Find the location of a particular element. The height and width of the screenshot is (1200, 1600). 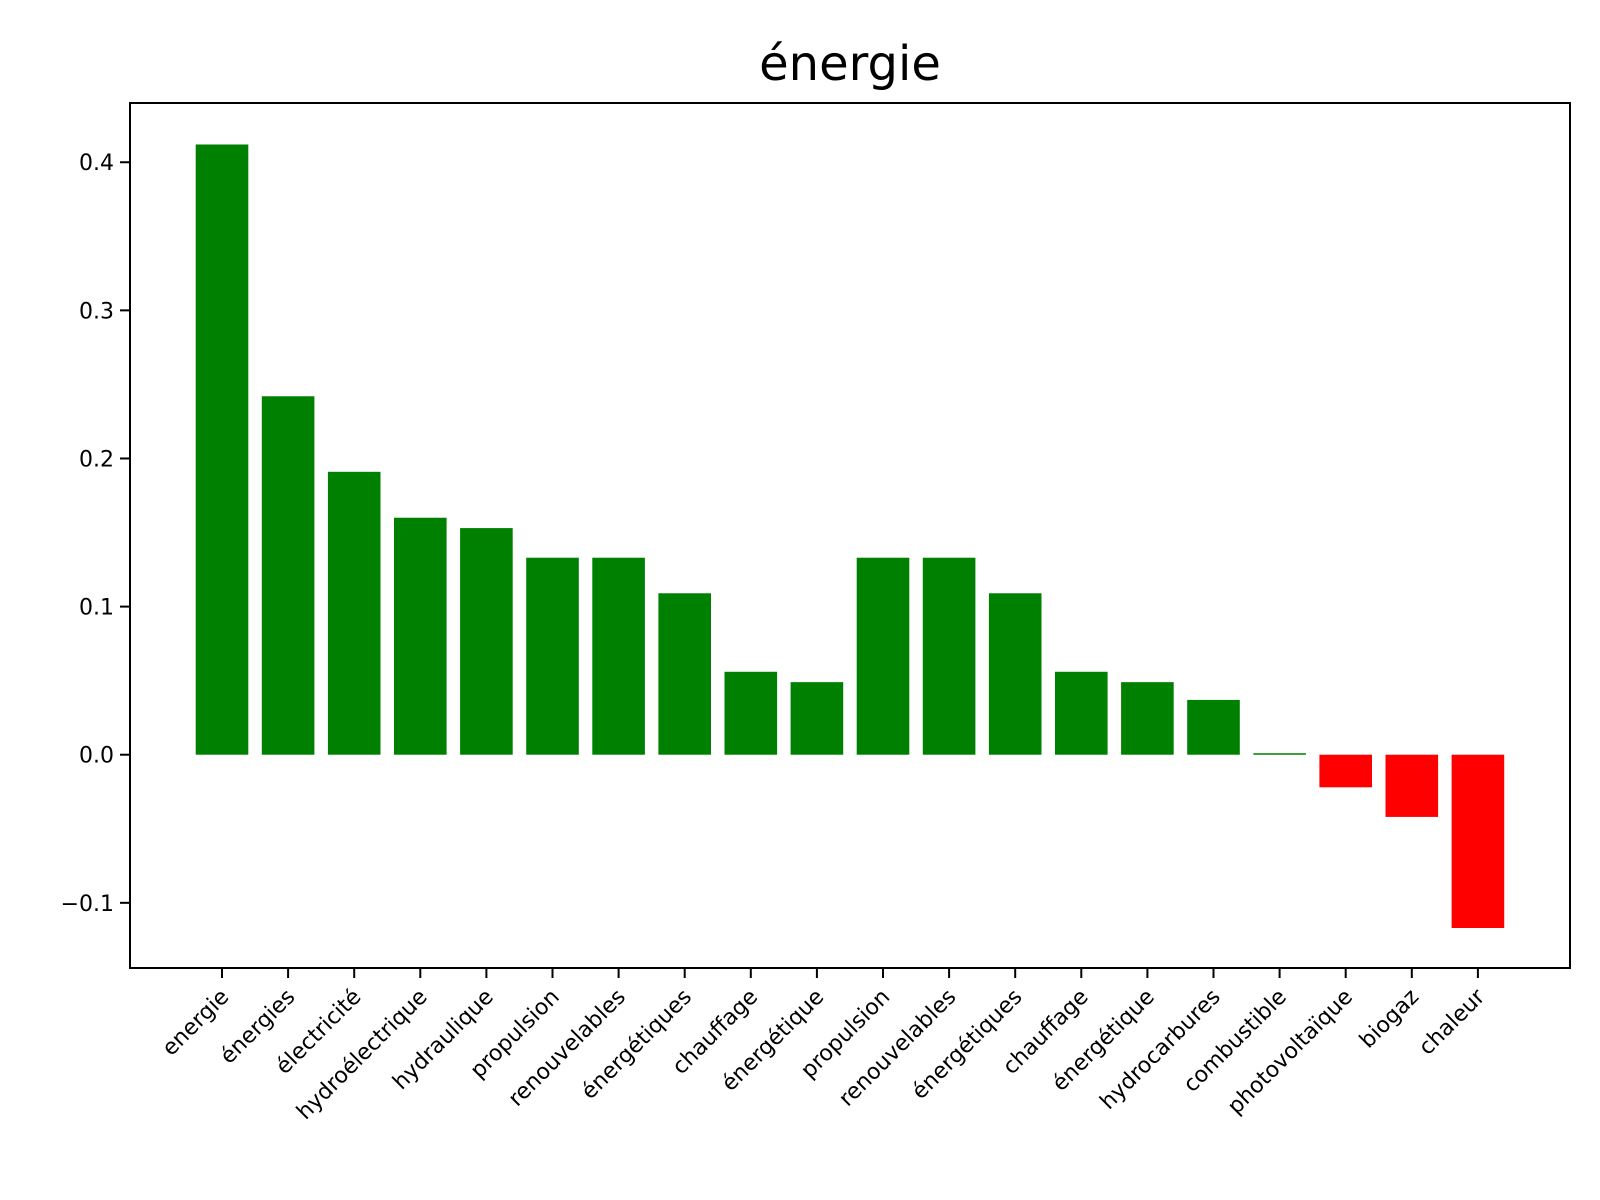

y-tick-label-2: 0.2 is located at coordinates (96, 459).